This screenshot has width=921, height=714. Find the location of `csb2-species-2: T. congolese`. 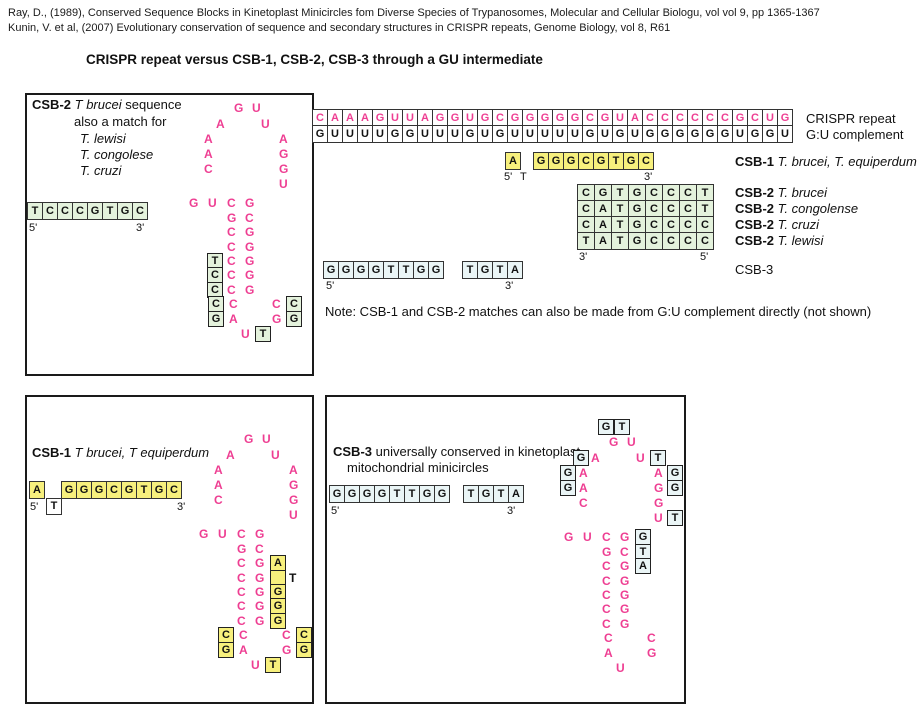

csb2-species-2: T. congolese is located at coordinates (116, 154).